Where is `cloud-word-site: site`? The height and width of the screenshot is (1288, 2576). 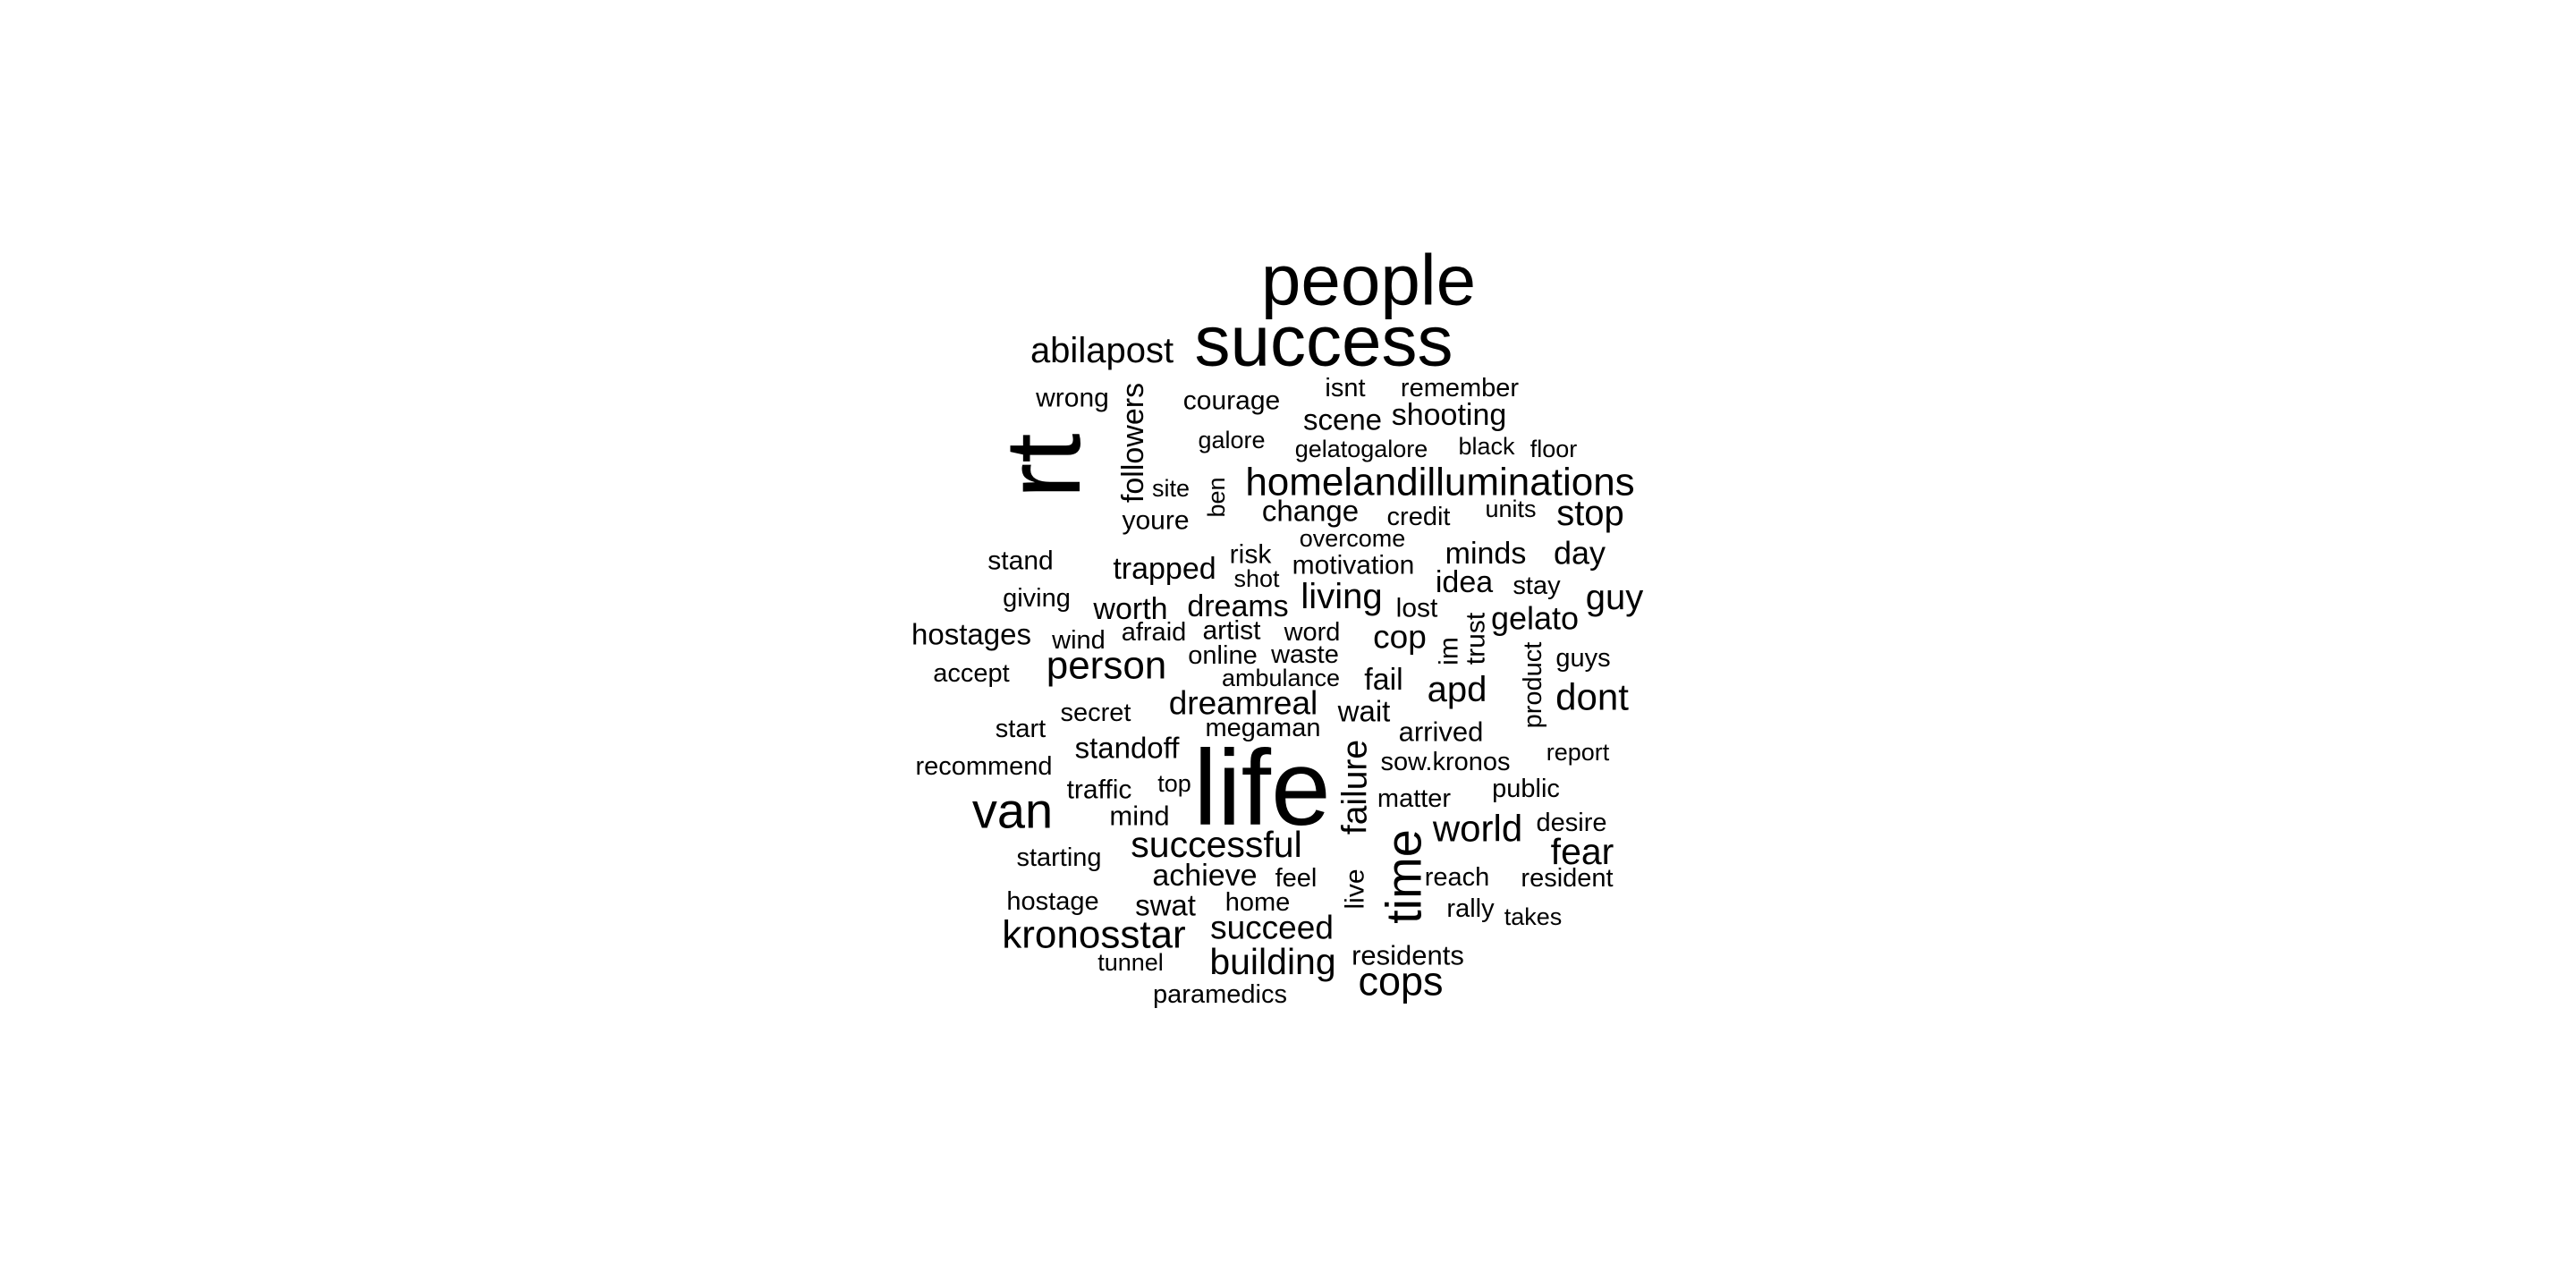 cloud-word-site: site is located at coordinates (1171, 488).